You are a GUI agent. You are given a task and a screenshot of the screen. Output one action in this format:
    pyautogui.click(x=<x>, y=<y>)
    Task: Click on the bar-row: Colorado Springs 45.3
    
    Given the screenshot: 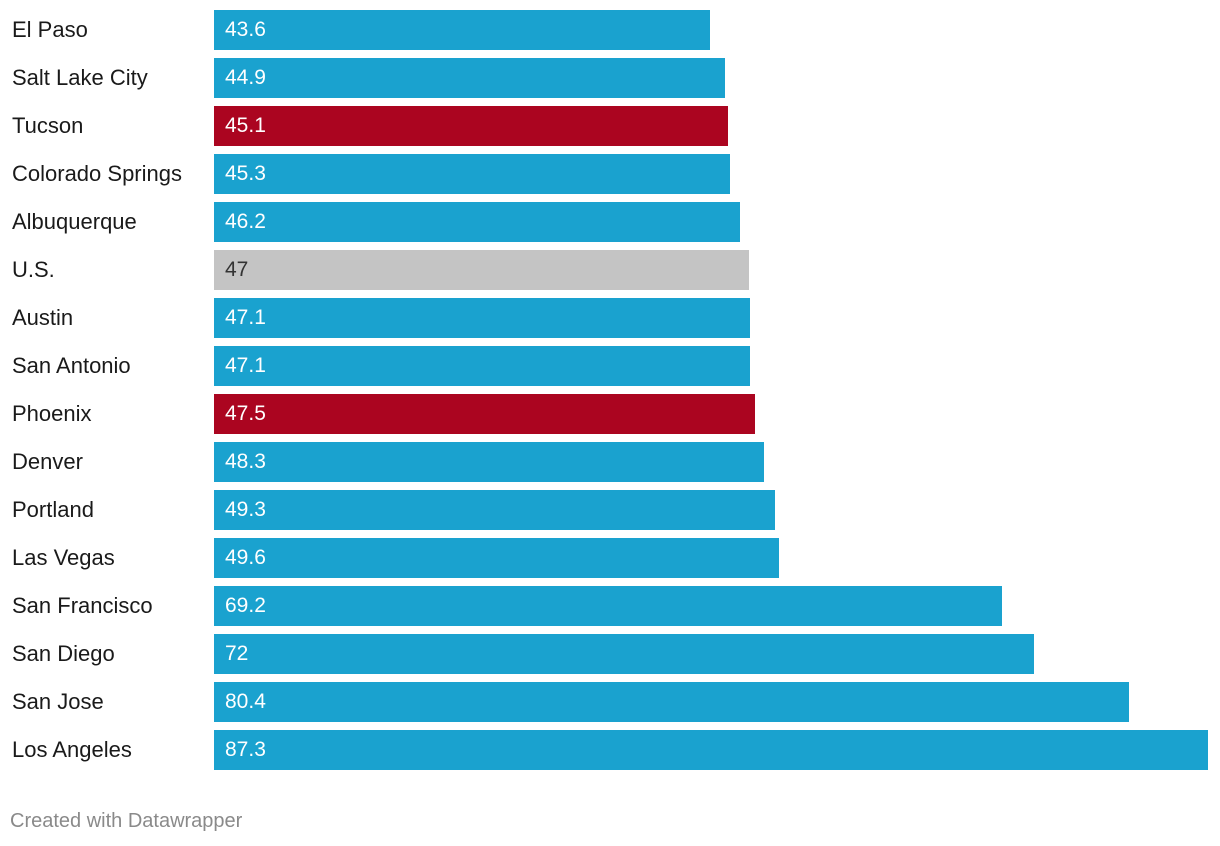 What is the action you would take?
    pyautogui.click(x=610, y=174)
    